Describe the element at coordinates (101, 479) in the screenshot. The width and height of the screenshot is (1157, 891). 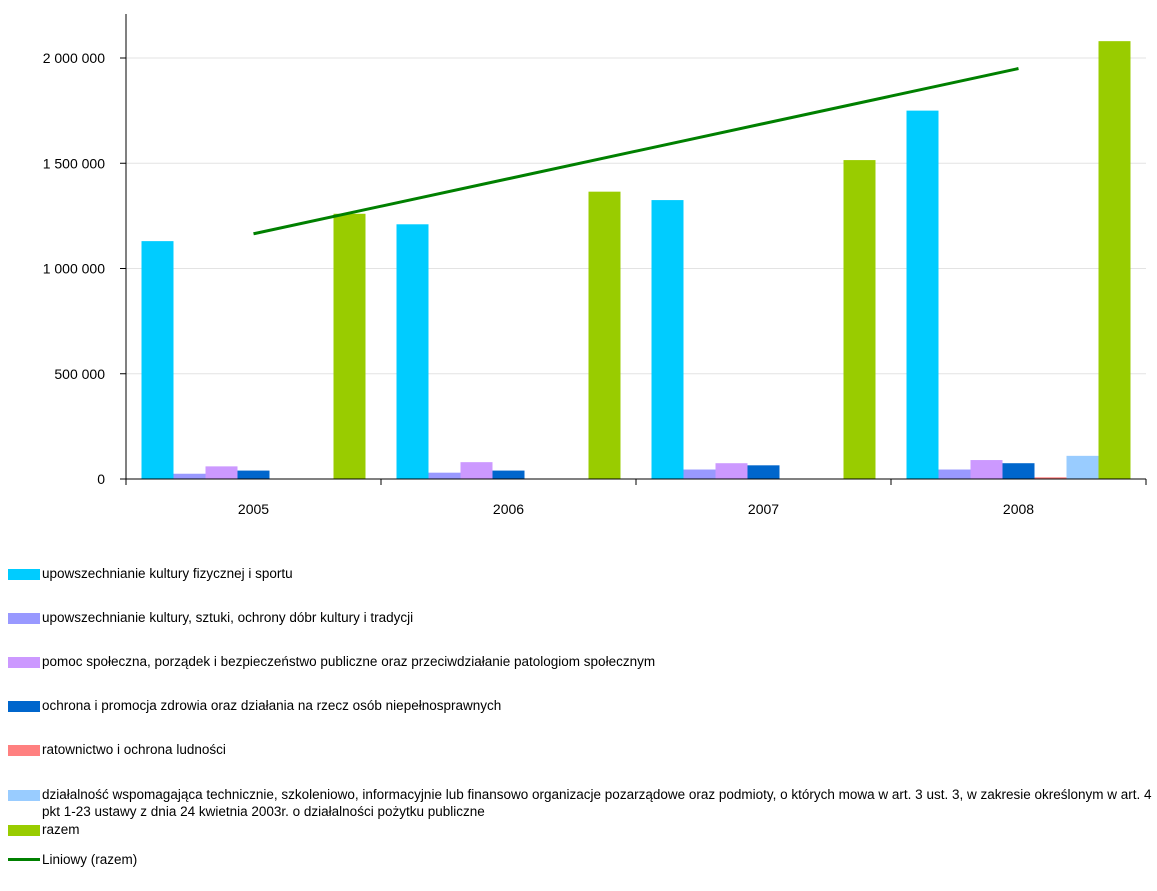
I see `y-tick-label: 0` at that location.